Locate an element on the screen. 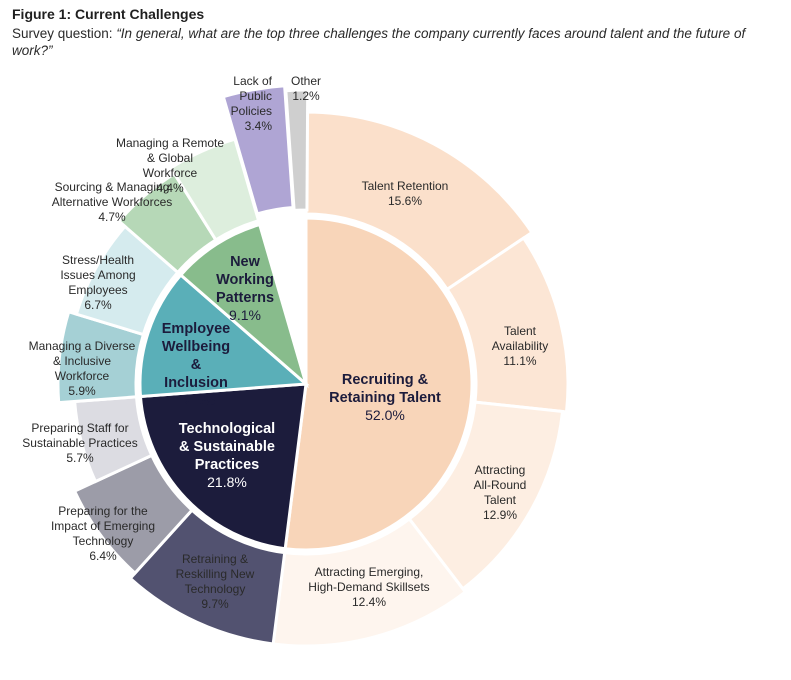 This screenshot has height=680, width=791. figure-title: Figure 1: Current Challenges is located at coordinates (108, 14).